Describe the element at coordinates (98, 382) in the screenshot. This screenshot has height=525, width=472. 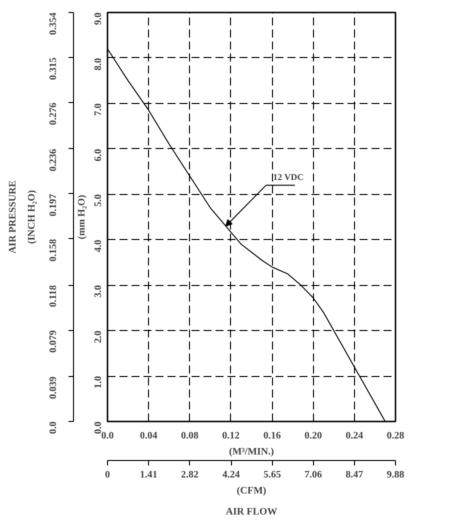
I see `y-tick-label: 1.0` at that location.